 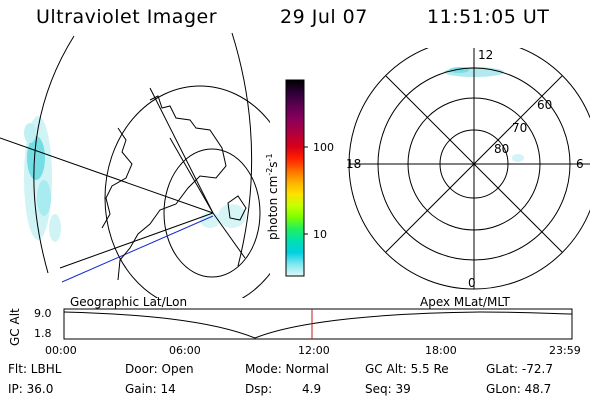 What do you see at coordinates (61, 350) in the screenshot?
I see `timeline-xtick-0: 00:00` at bounding box center [61, 350].